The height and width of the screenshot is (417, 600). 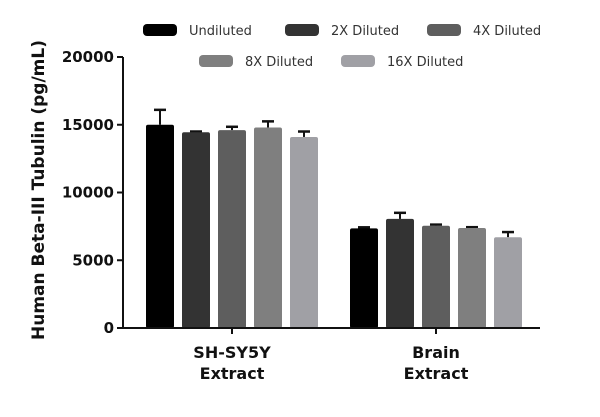 What do you see at coordinates (425, 62) in the screenshot?
I see `legend-label: 16X Diluted` at bounding box center [425, 62].